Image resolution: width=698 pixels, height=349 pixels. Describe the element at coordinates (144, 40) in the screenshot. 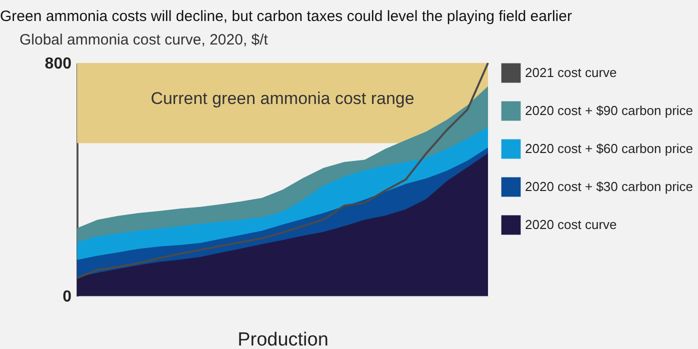

I see `y-axis-title: Global ammonia cost curve, 2020, $/t` at that location.